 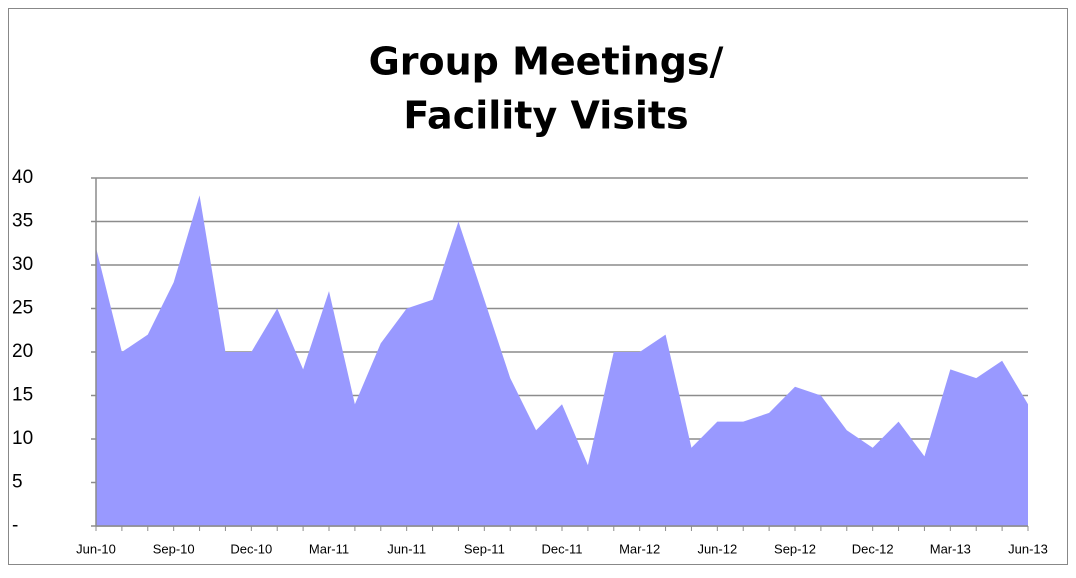 What do you see at coordinates (406, 548) in the screenshot?
I see `x-tick-label: Jun-11` at bounding box center [406, 548].